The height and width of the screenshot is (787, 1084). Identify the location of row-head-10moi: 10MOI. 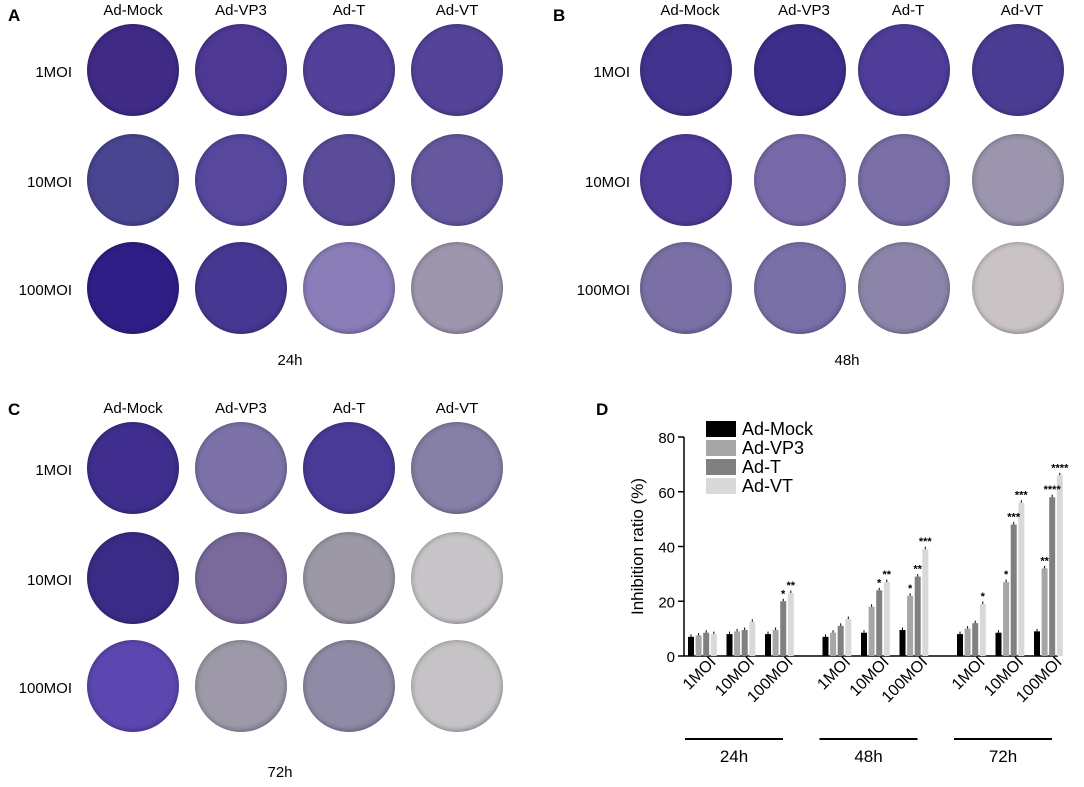
(607, 182).